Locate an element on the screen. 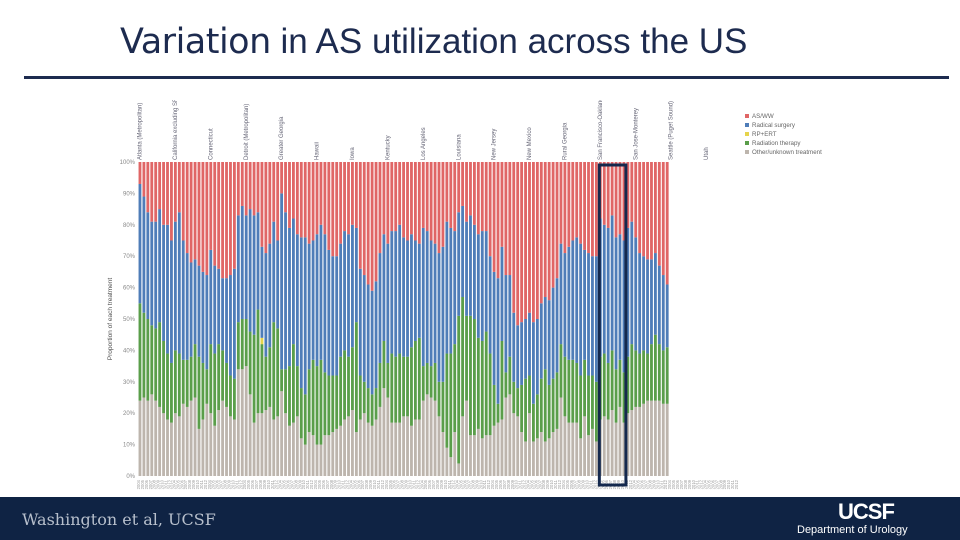 The image size is (960, 540). region-label: Kentucky is located at coordinates (388, 147).